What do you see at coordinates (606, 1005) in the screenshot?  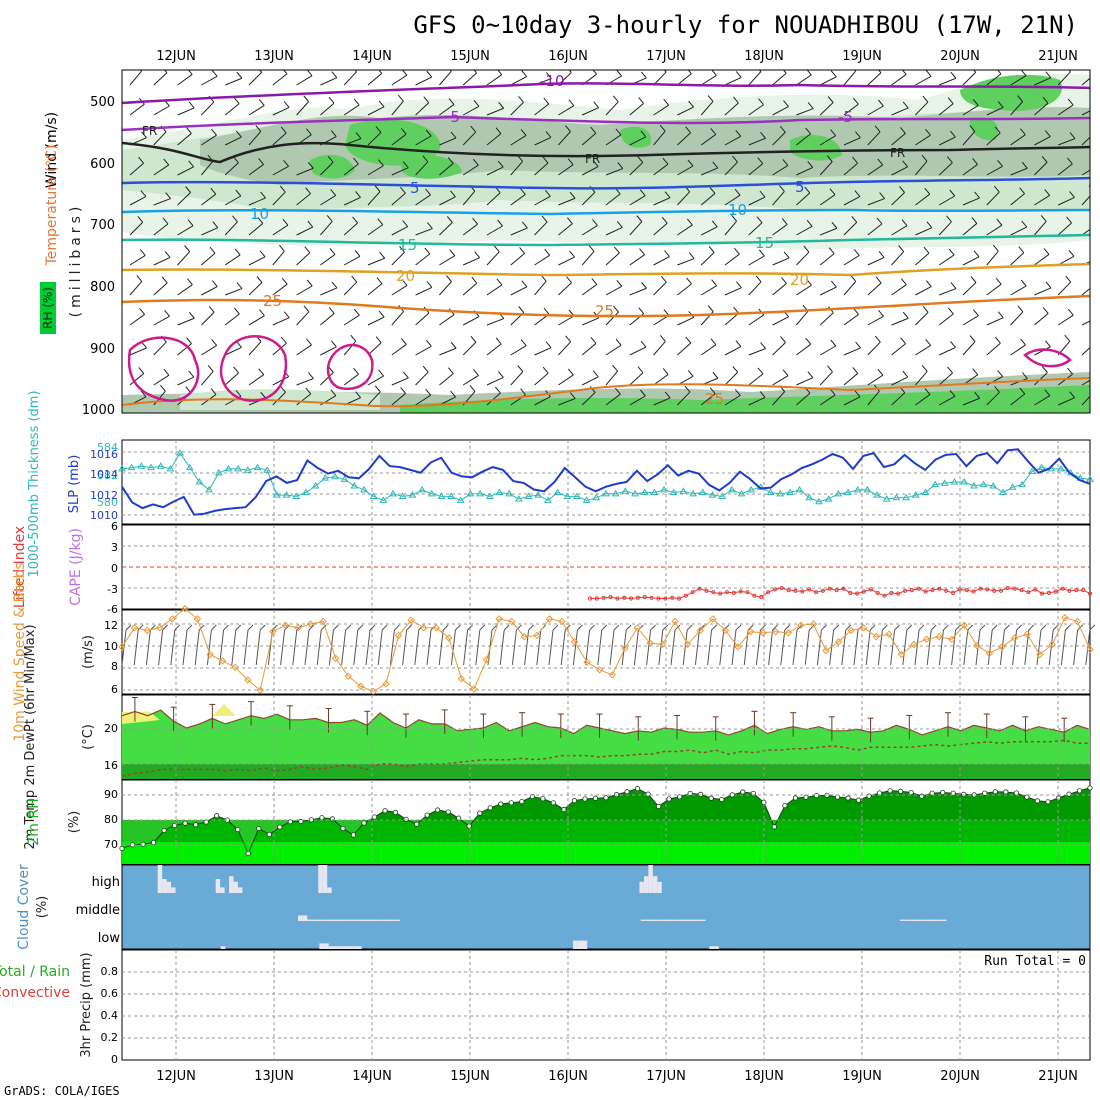 I see `precip-grid` at bounding box center [606, 1005].